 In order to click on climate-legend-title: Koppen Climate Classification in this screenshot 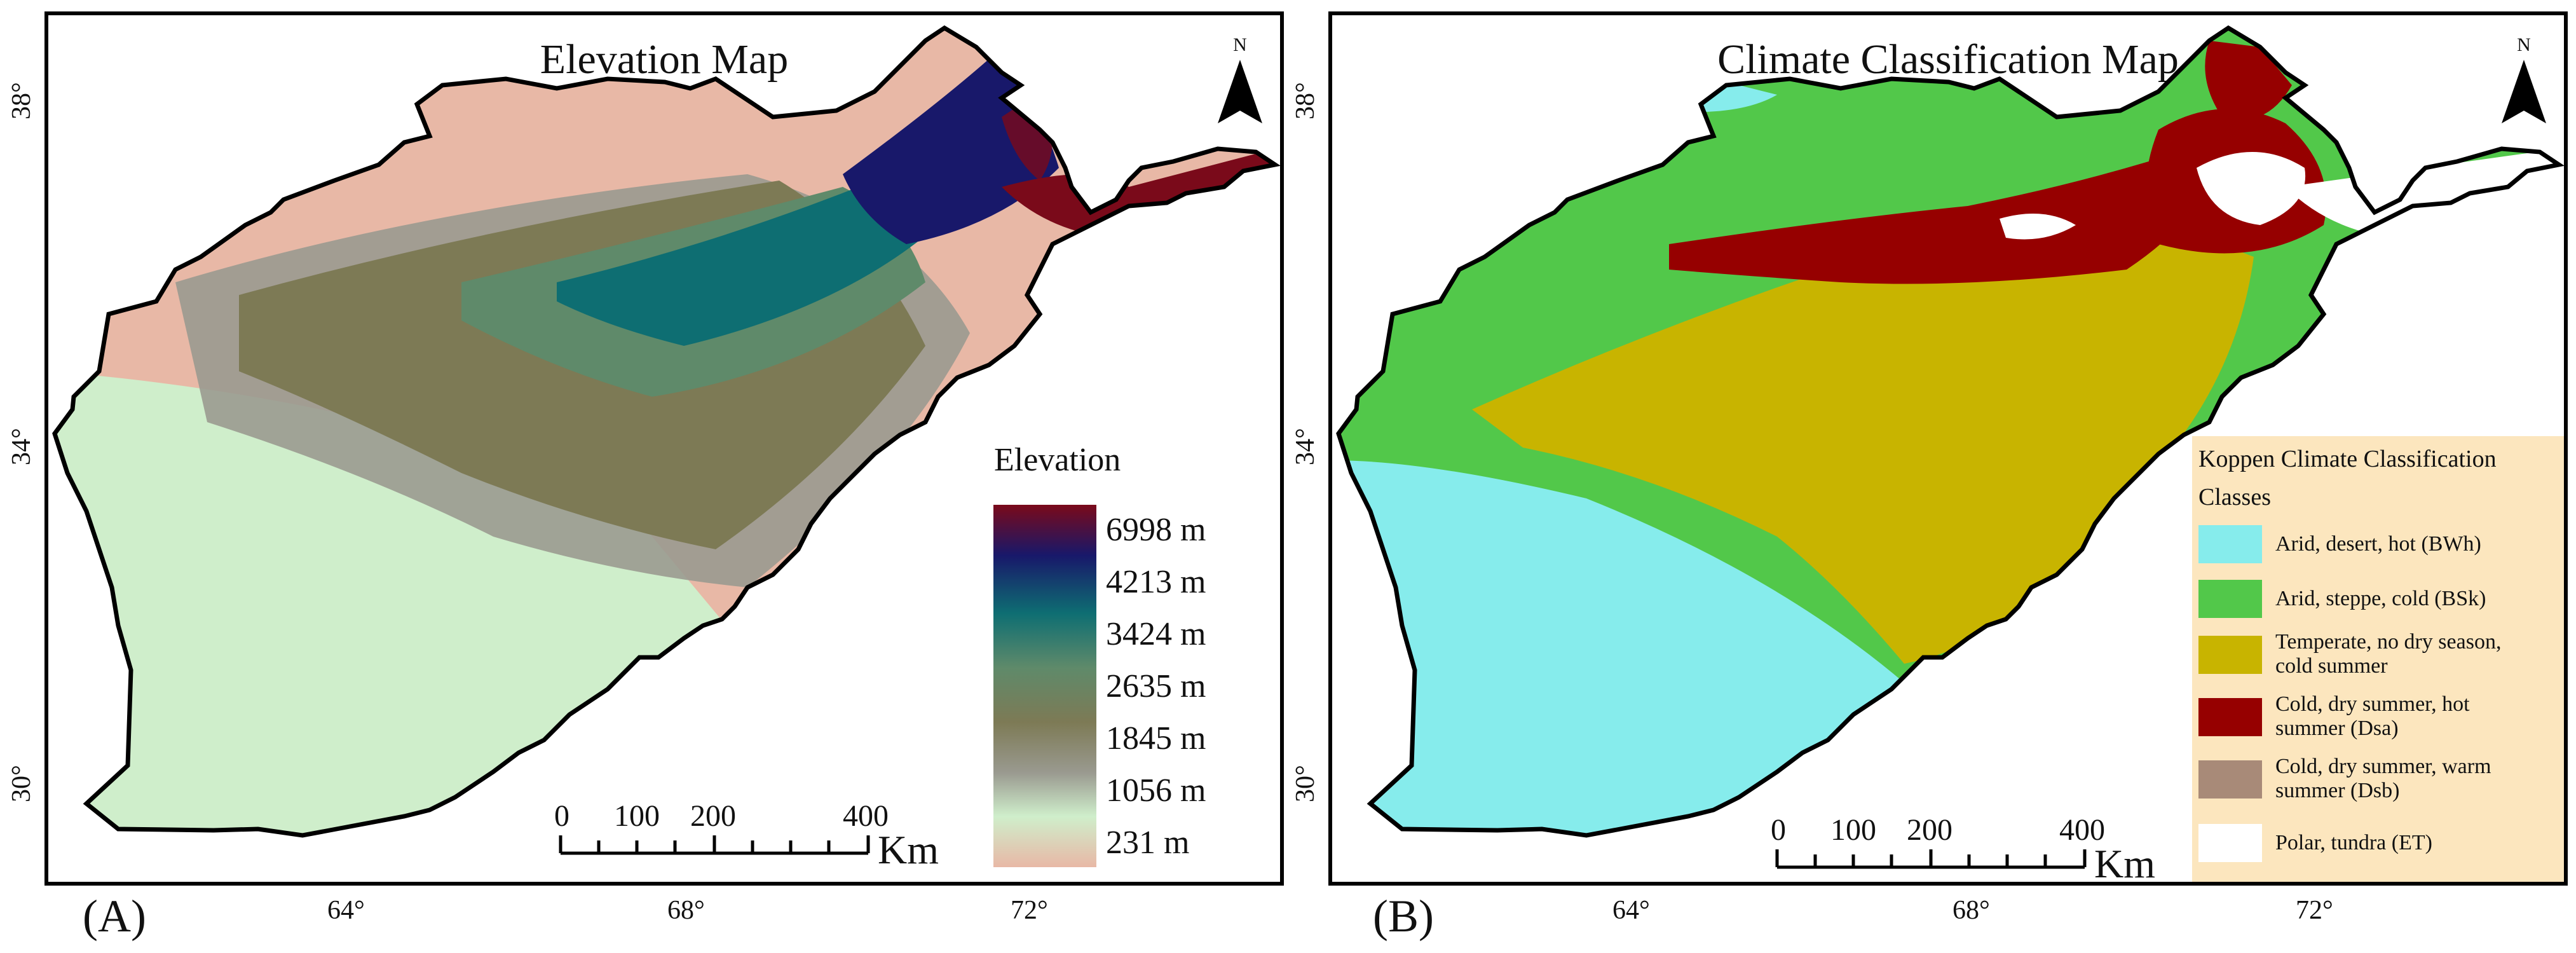, I will do `click(2347, 459)`.